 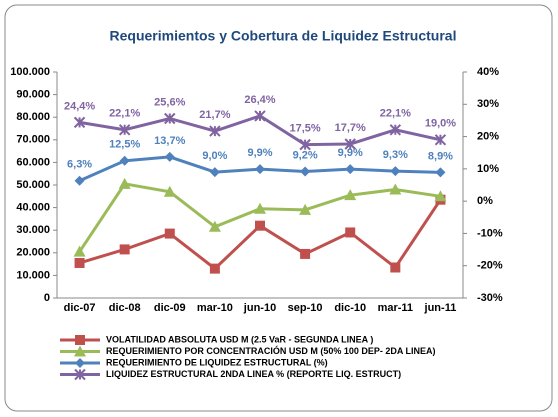 I want to click on y2-tick-label: 30%, so click(x=488, y=104).